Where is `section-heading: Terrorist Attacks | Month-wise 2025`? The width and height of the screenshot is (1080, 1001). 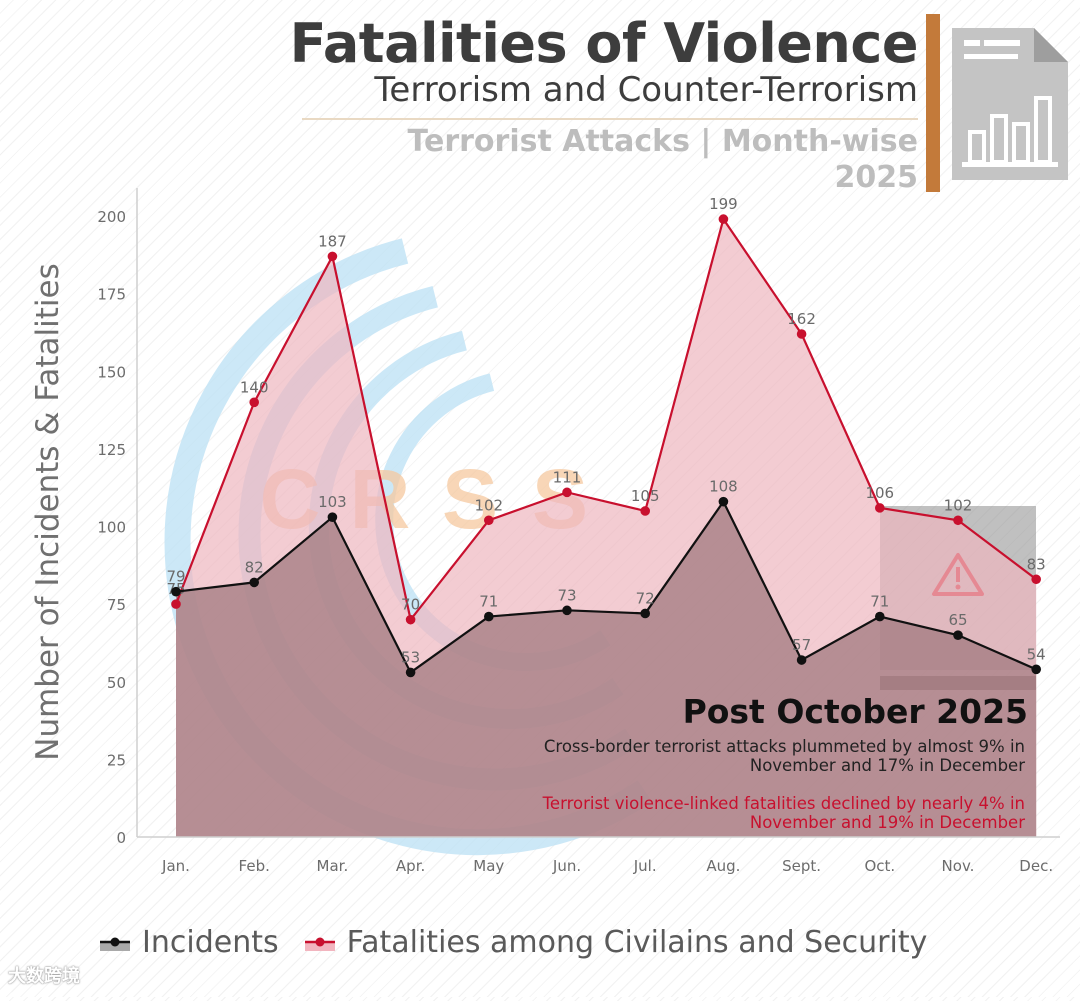 section-heading: Terrorist Attacks | Month-wise 2025 is located at coordinates (663, 160).